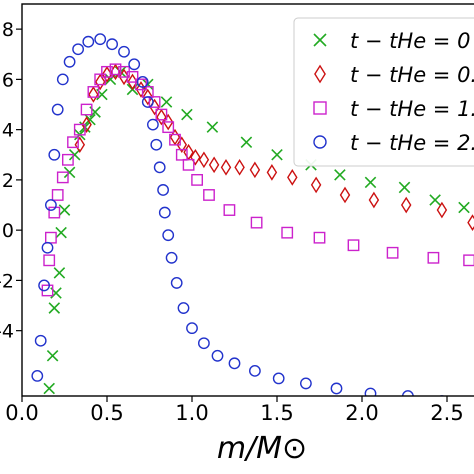 This screenshot has height=474, width=474. Describe the element at coordinates (412, 143) in the screenshot. I see `legend-label: t − tHe = 2.1` at that location.